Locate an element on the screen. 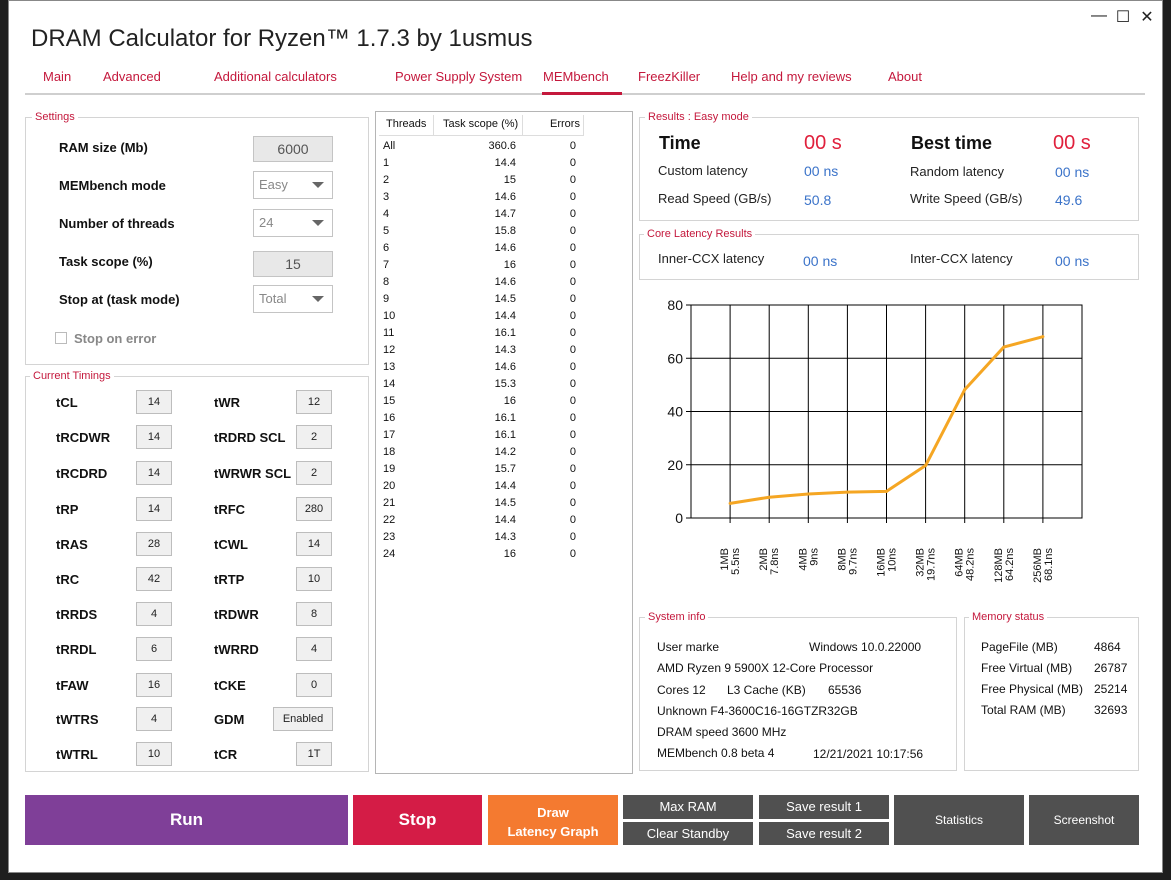 This screenshot has width=1171, height=880. timing-value-twrwr-scl: 2 is located at coordinates (314, 473).